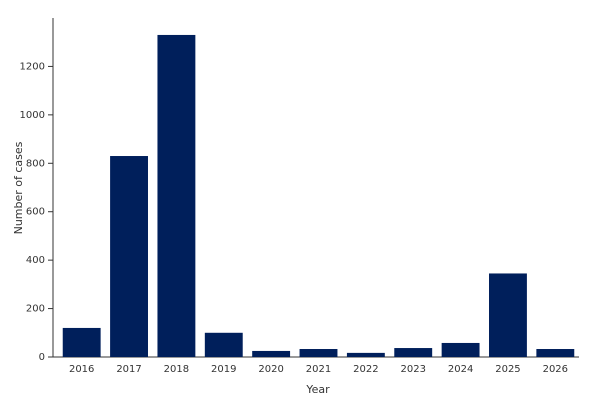  Describe the element at coordinates (176, 369) in the screenshot. I see `x-tick-label: 2018` at that location.